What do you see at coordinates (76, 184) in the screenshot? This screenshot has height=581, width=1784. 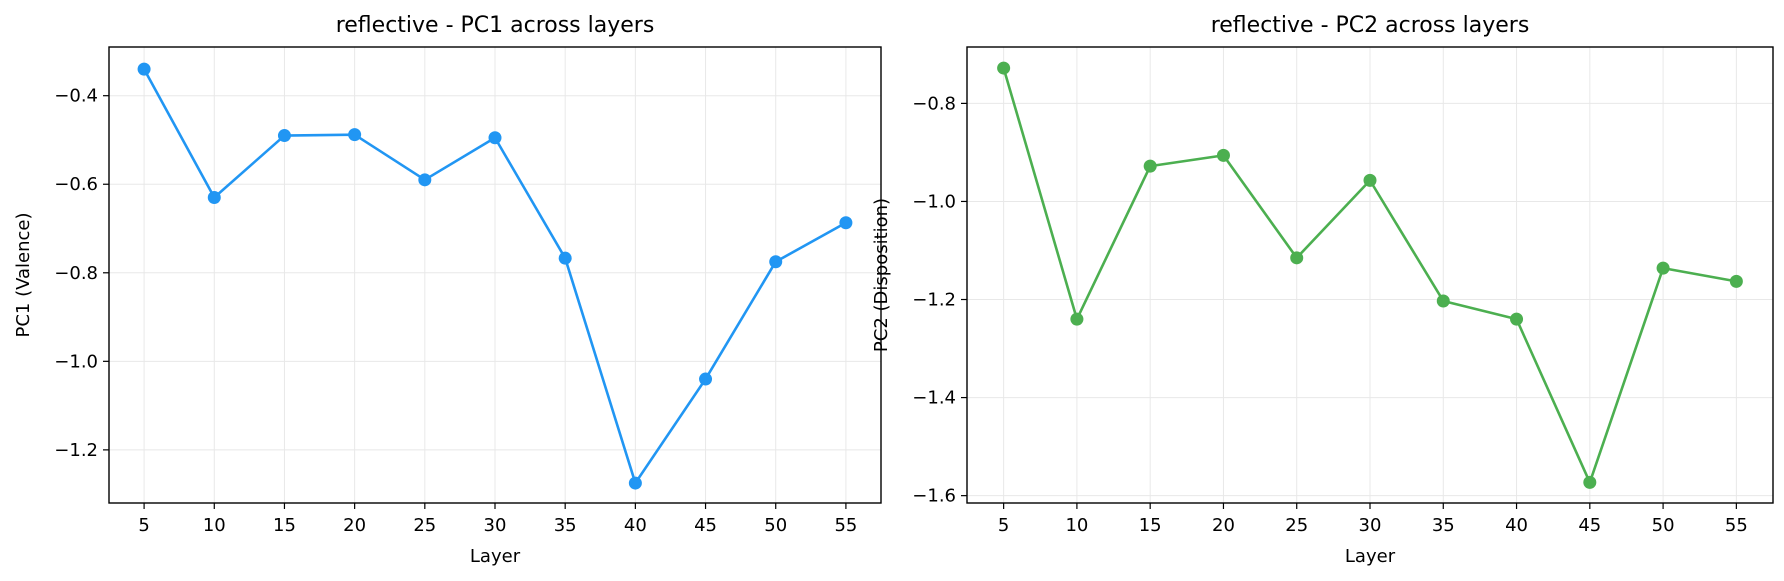 I see `y-tick-label: −0.6` at bounding box center [76, 184].